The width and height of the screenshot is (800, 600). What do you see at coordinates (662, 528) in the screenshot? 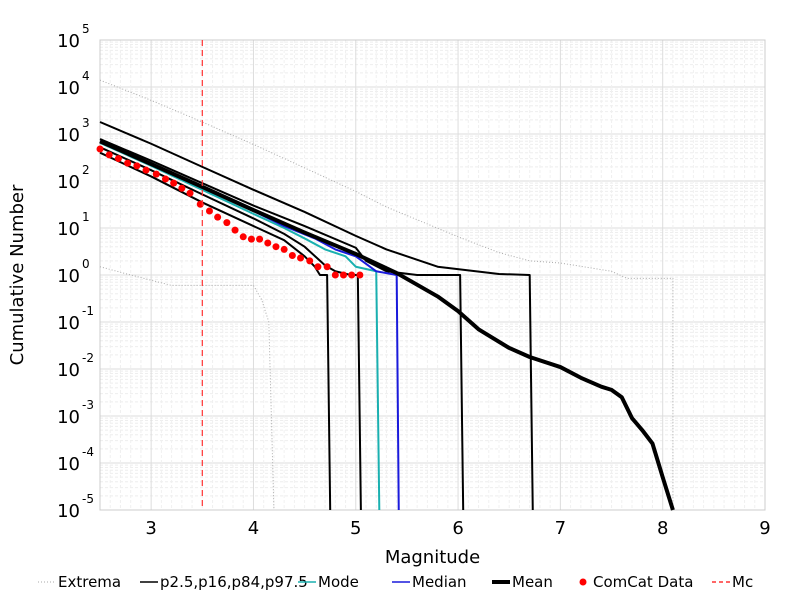
I see `x-tick-label: 8` at bounding box center [662, 528].